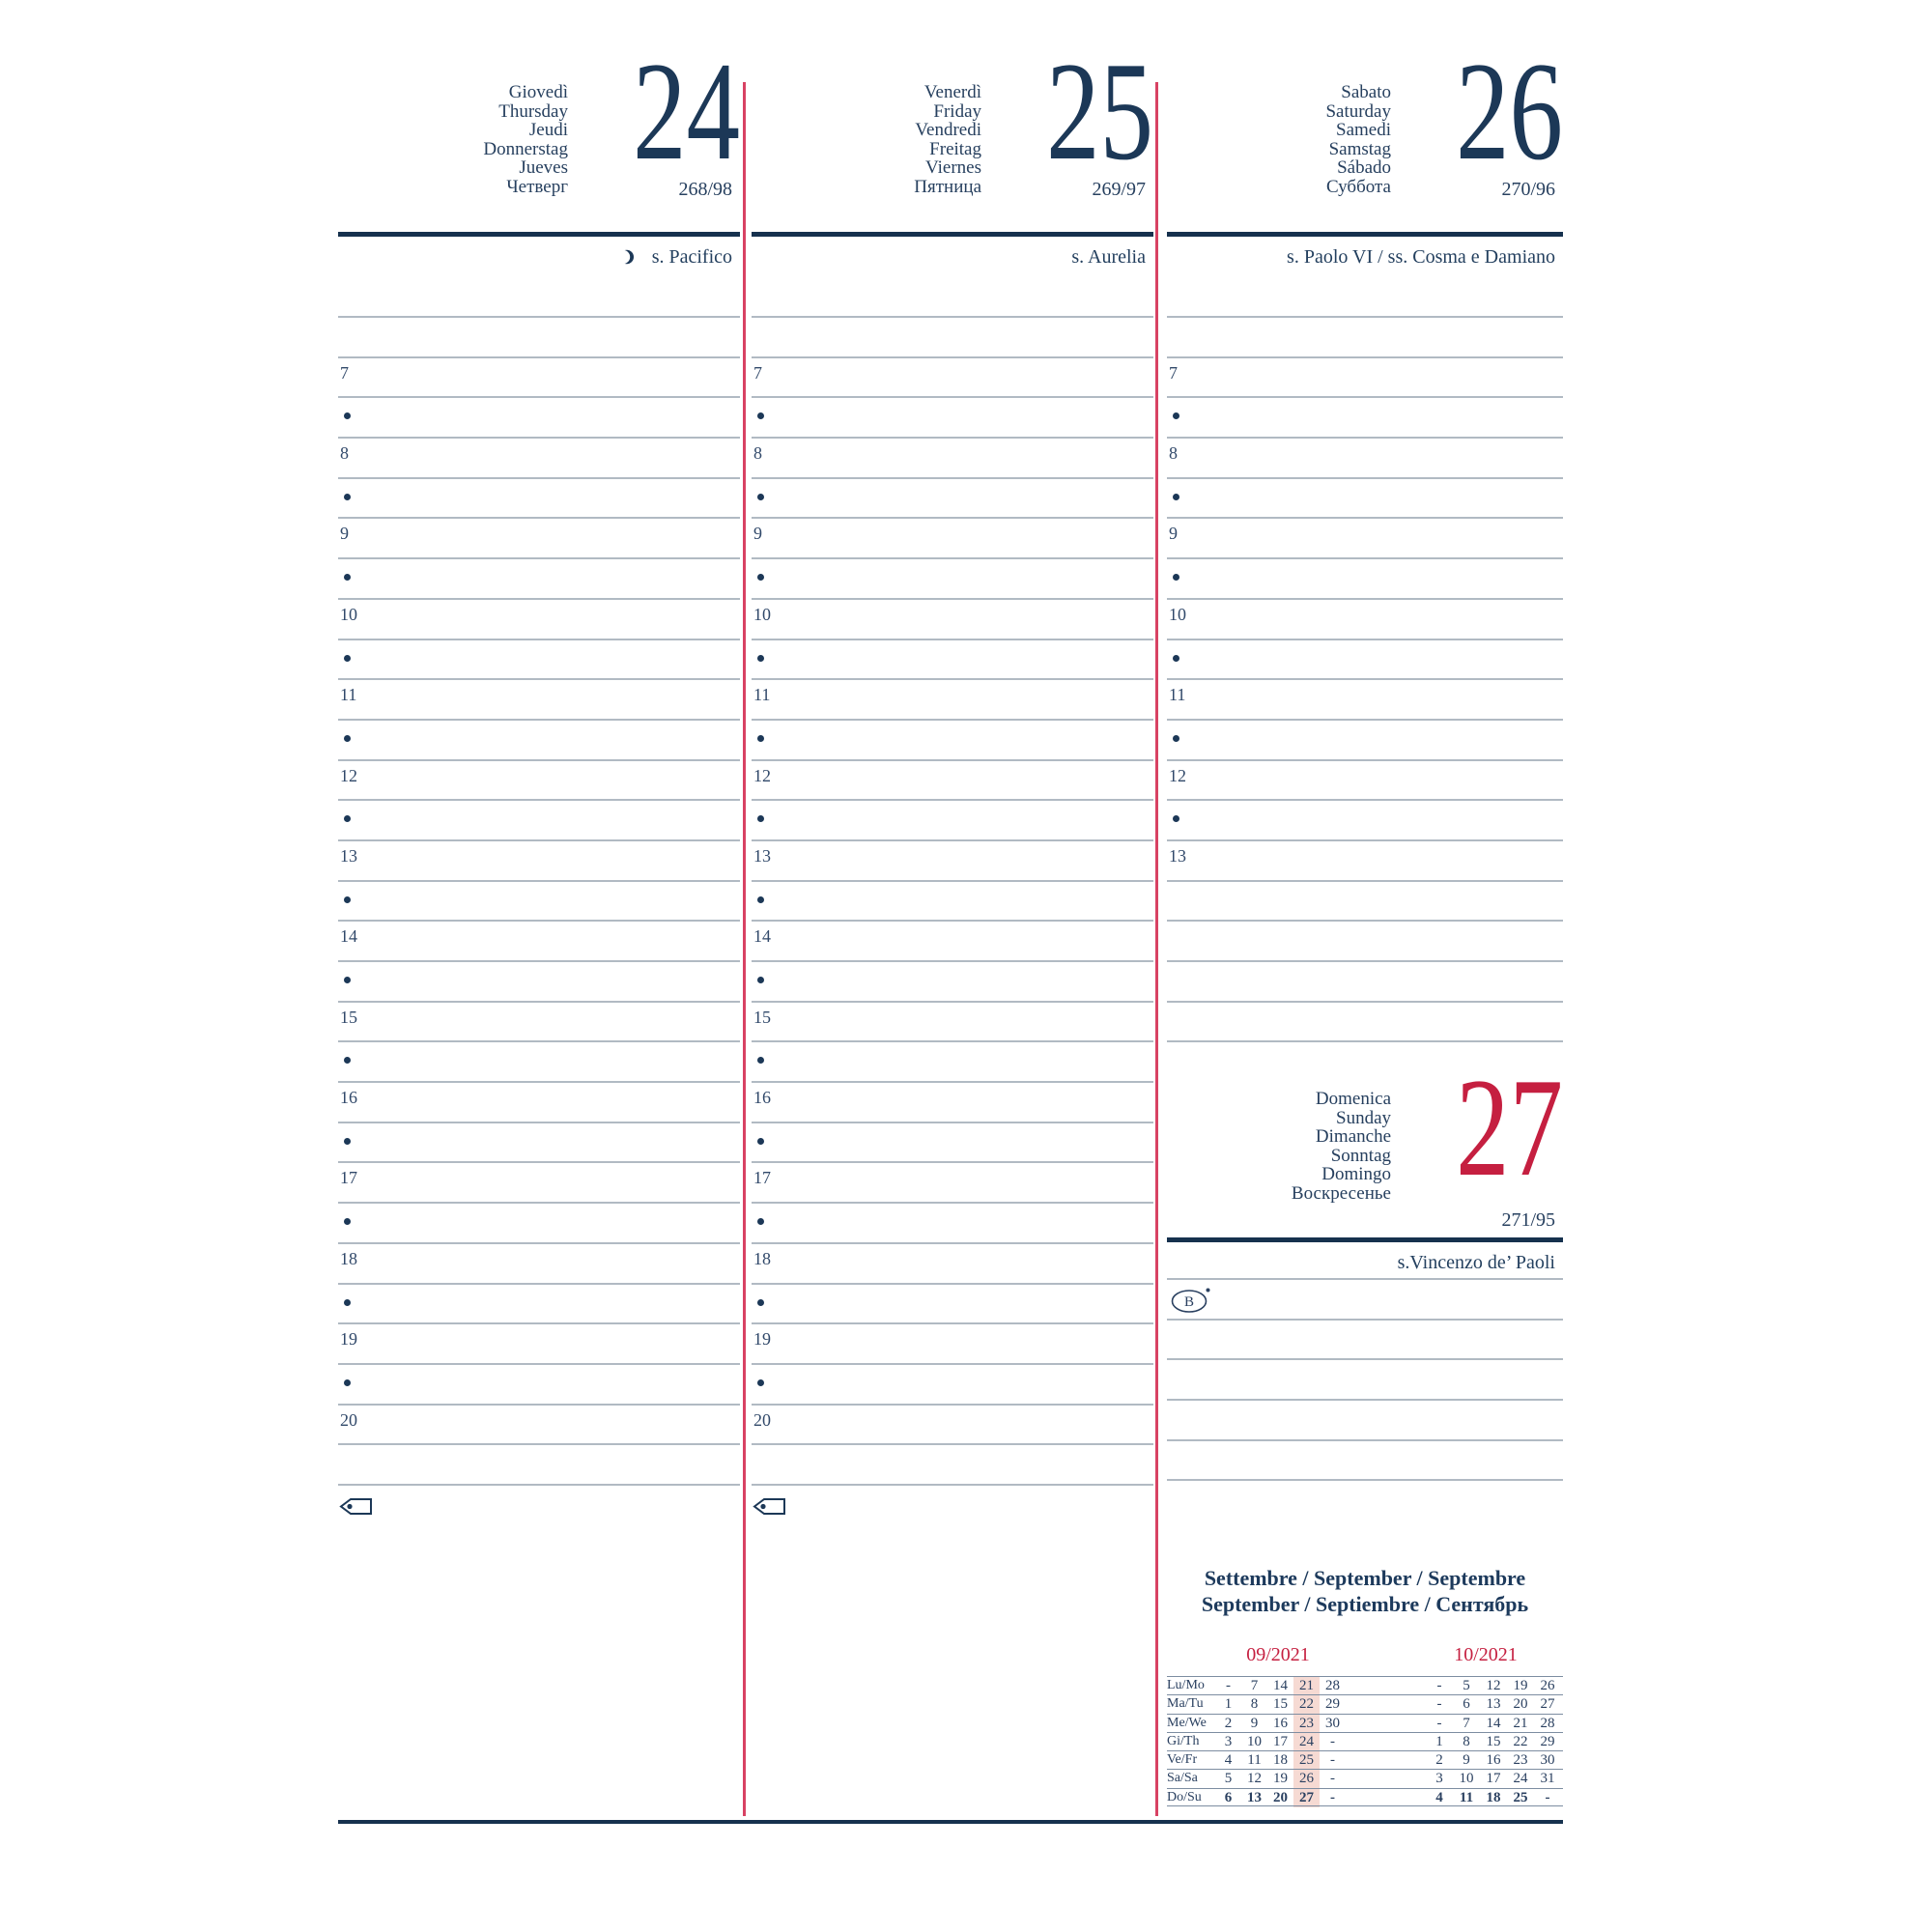  I want to click on calendar-cell: 14, so click(1493, 1723).